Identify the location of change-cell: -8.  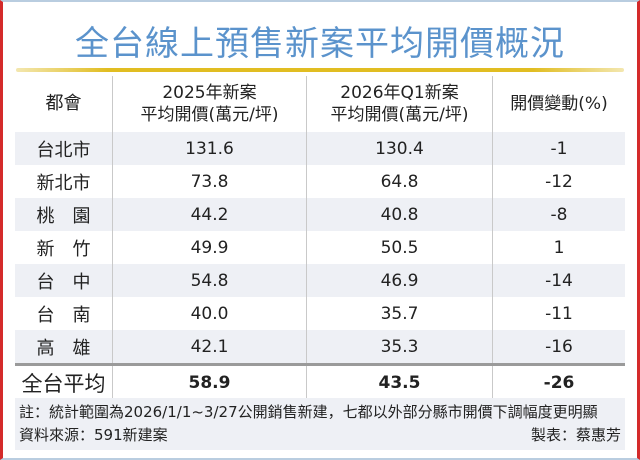
(558, 214).